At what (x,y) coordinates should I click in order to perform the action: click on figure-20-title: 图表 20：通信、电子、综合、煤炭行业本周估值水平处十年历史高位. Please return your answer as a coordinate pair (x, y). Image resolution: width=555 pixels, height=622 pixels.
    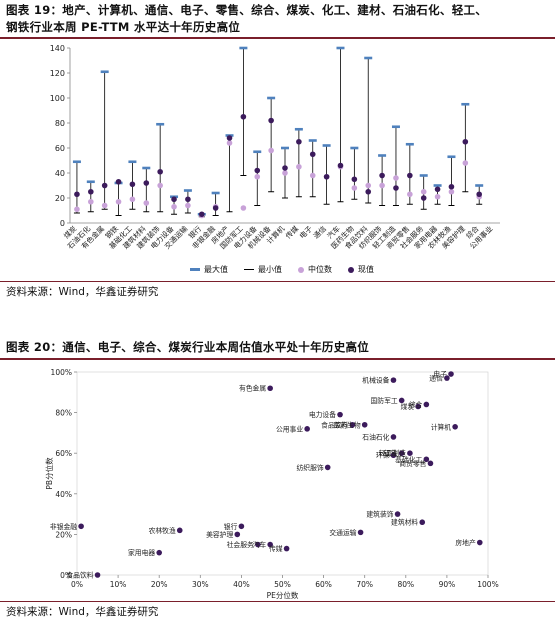
    Looking at the image, I should click on (188, 347).